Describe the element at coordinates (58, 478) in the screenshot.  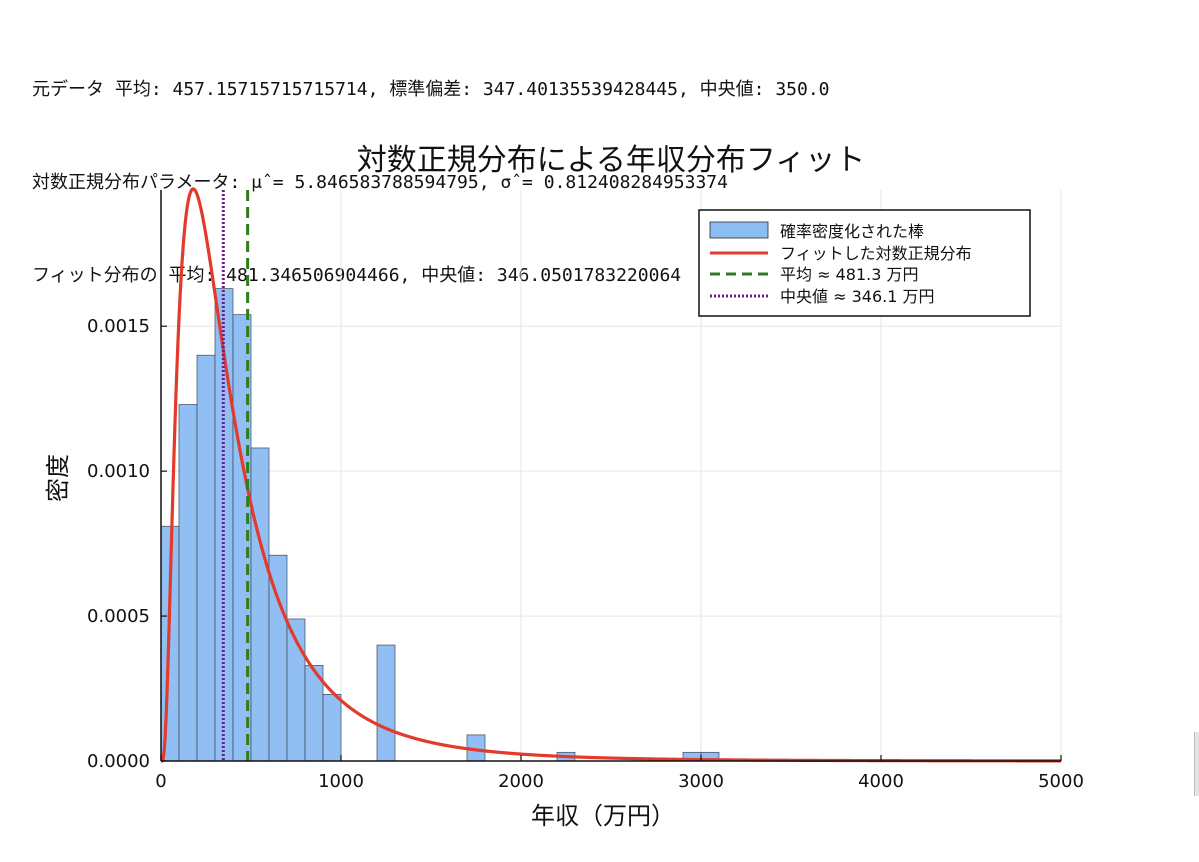
I see `y-axis-label: 密度` at that location.